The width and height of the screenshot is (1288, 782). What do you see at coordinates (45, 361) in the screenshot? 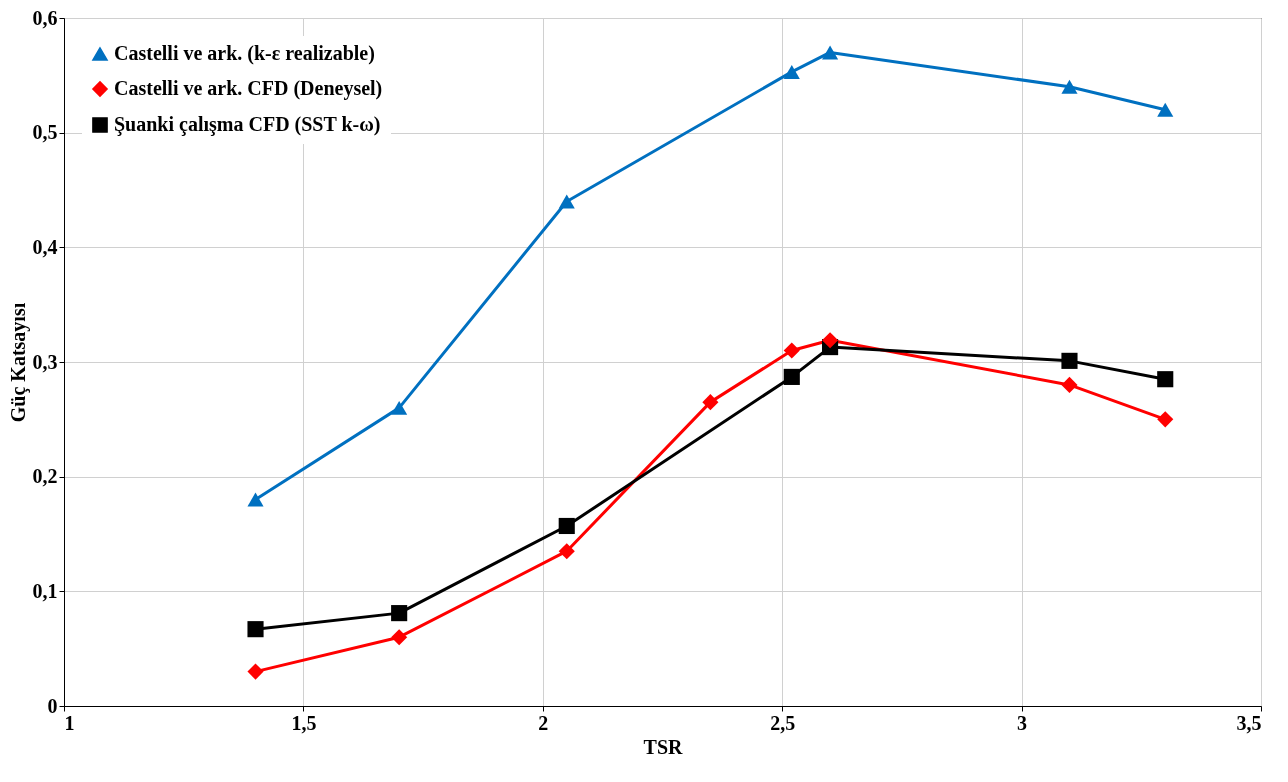
I see `y-tick-label: 0,3` at bounding box center [45, 361].